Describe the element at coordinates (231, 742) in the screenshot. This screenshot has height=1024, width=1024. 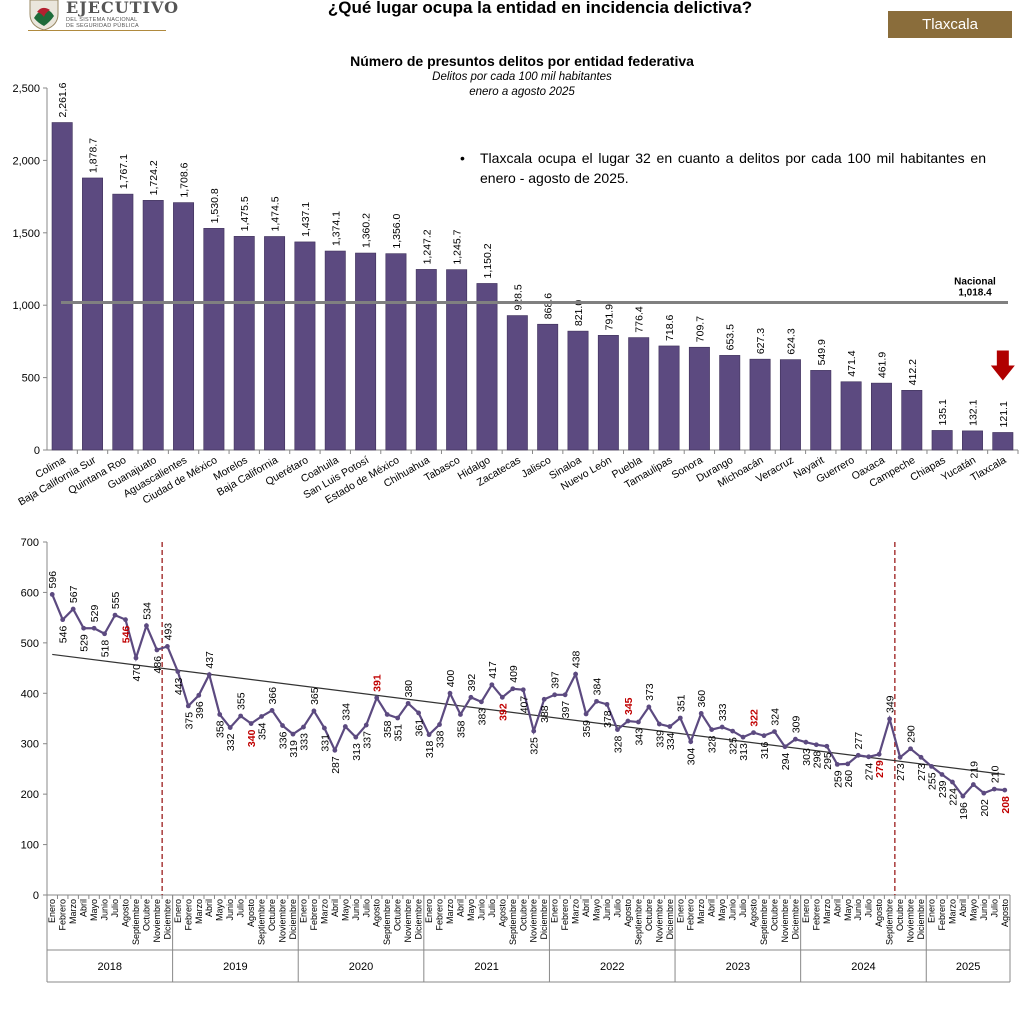
I see `data-label: 332` at that location.